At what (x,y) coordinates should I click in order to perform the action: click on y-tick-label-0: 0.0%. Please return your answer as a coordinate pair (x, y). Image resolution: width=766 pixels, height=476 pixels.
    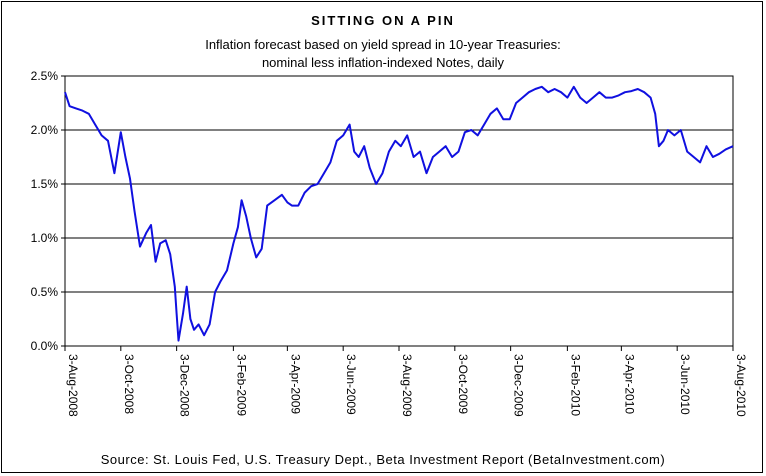
    Looking at the image, I should click on (45, 346).